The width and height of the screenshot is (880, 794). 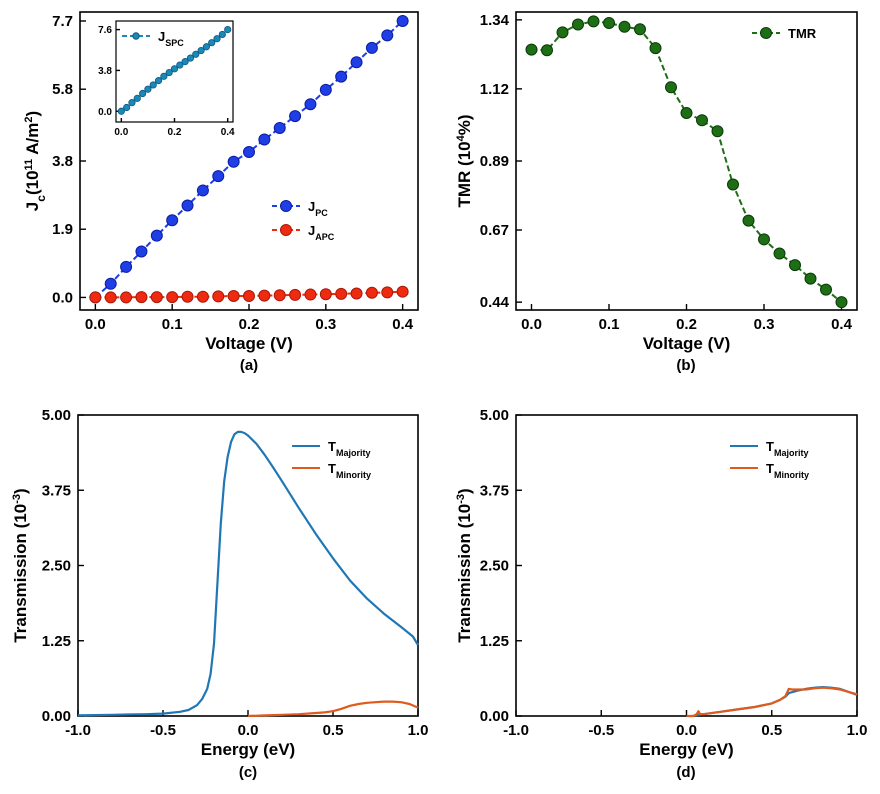 What do you see at coordinates (249, 365) in the screenshot?
I see `panel-caption: (a)` at bounding box center [249, 365].